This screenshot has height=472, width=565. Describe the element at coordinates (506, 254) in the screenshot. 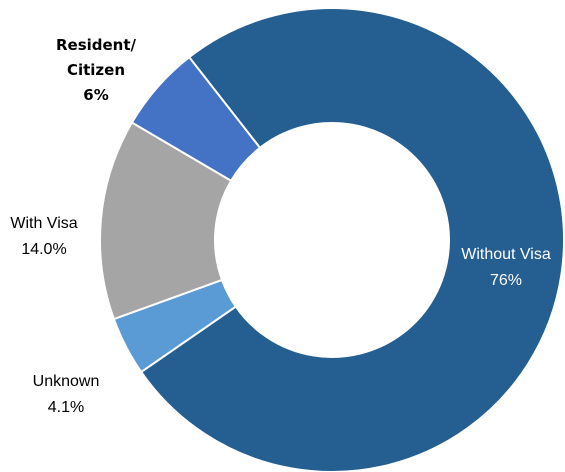

I see `label-without-visa-name: Without Visa` at that location.